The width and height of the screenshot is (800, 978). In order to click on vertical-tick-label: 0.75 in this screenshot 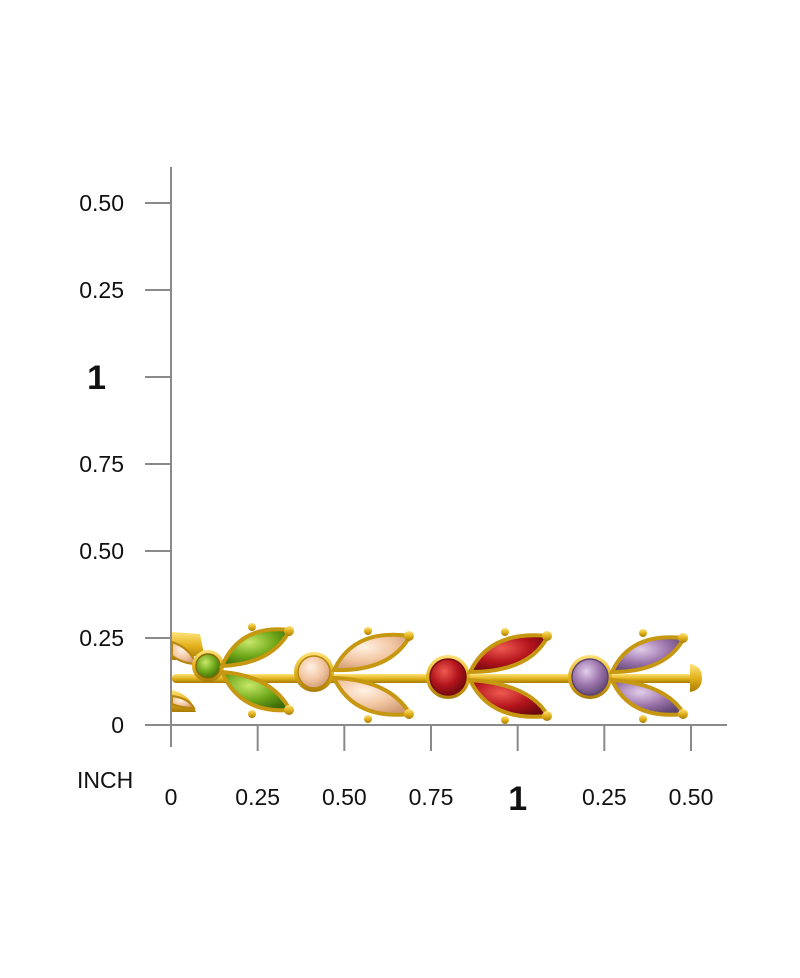, I will do `click(101, 464)`.